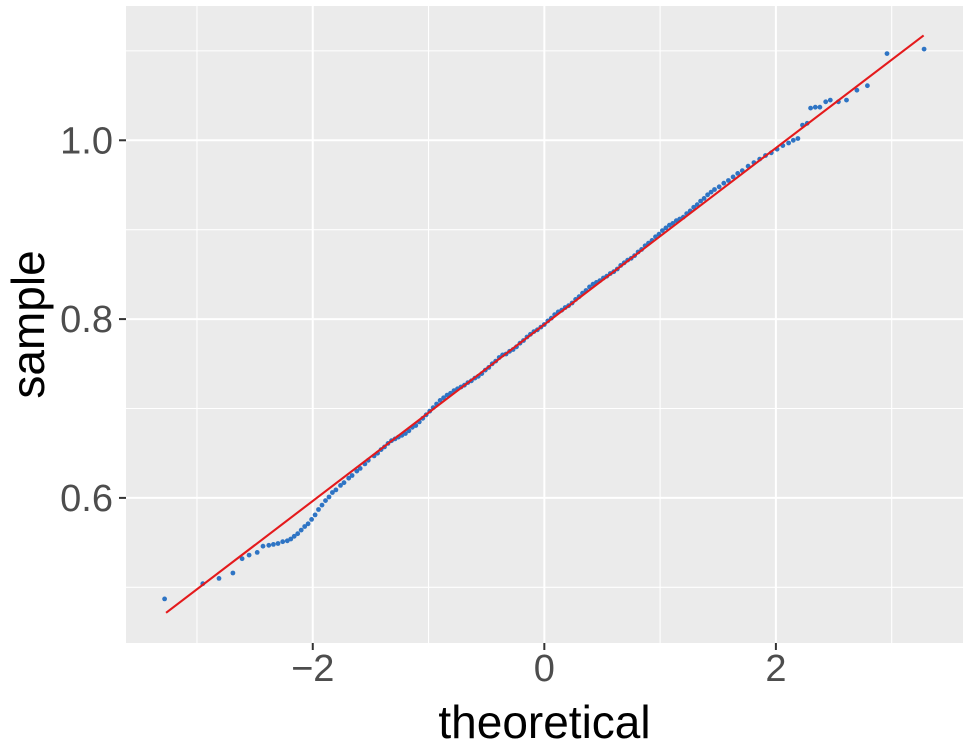 This screenshot has width=969, height=749. I want to click on y-tick-label: 0.8, so click(86, 320).